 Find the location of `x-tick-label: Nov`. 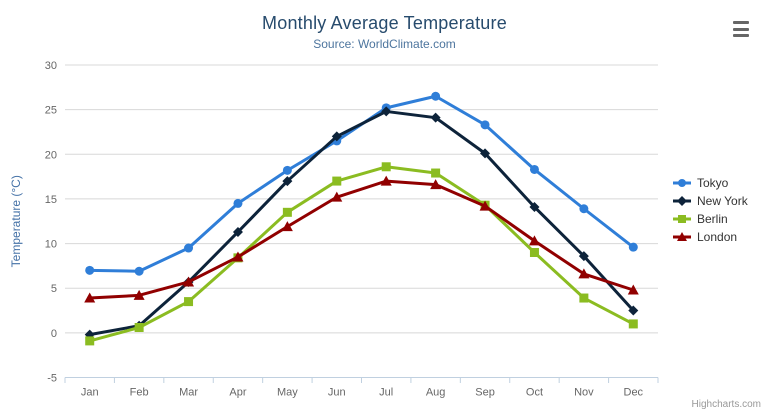

x-tick-label: Nov is located at coordinates (584, 393).